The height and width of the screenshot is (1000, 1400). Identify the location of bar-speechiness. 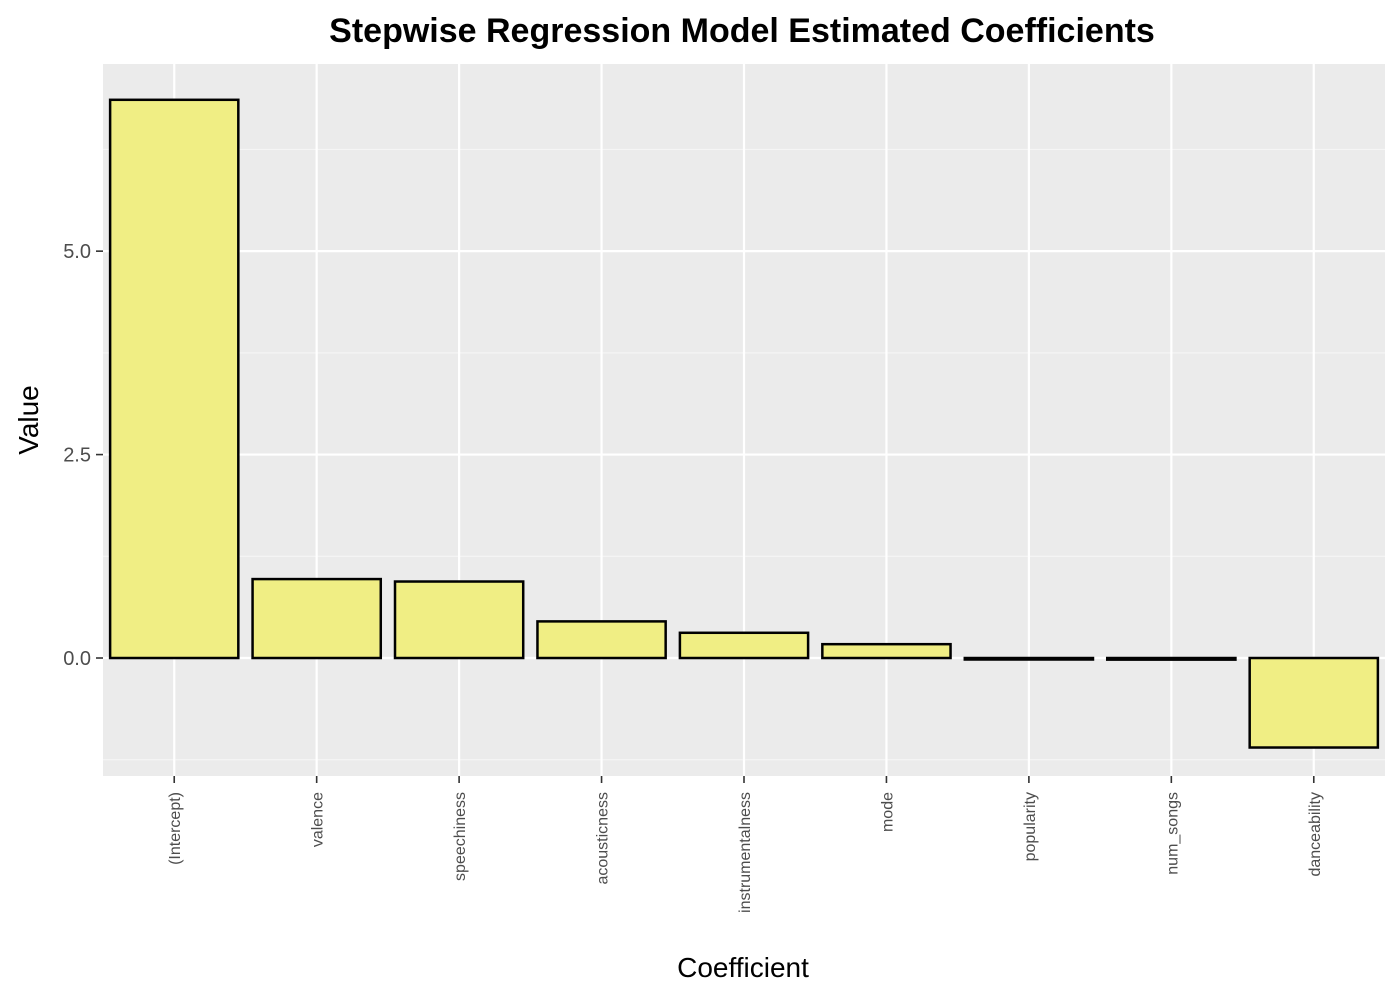
(459, 620).